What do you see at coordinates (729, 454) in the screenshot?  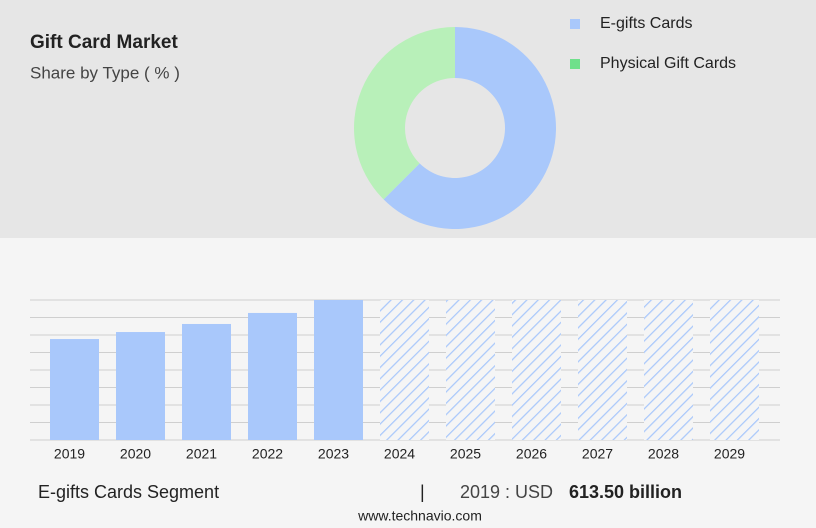 I see `x-tick-label: 2029` at bounding box center [729, 454].